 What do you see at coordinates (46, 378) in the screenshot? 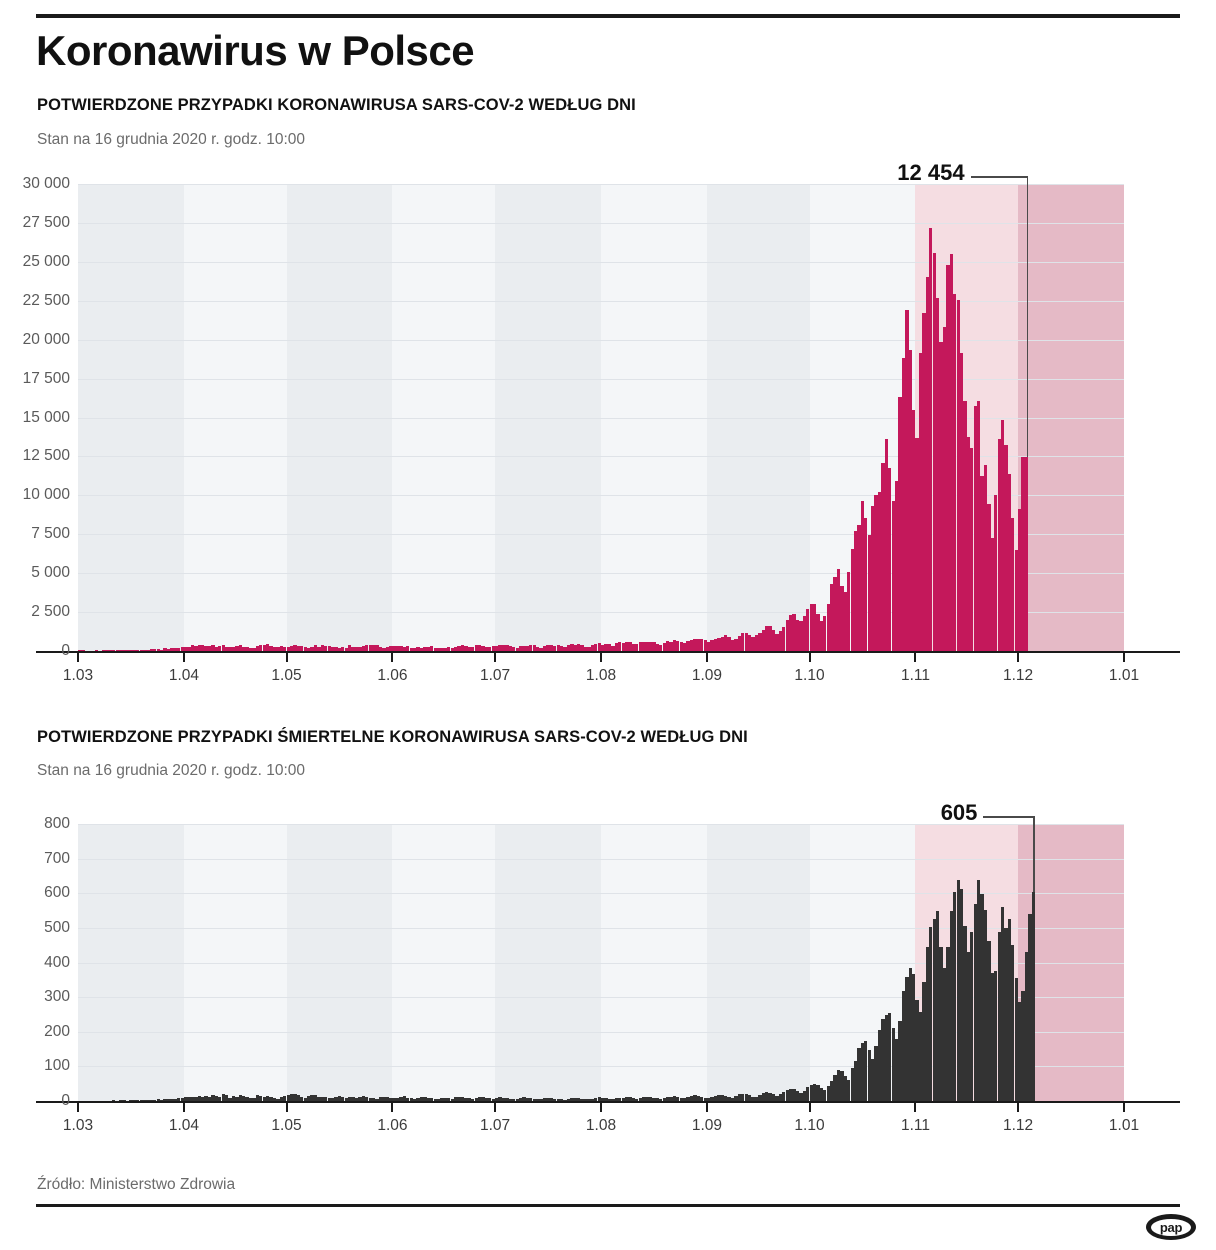
I see `y-axis-tick-label: 17 500` at bounding box center [46, 378].